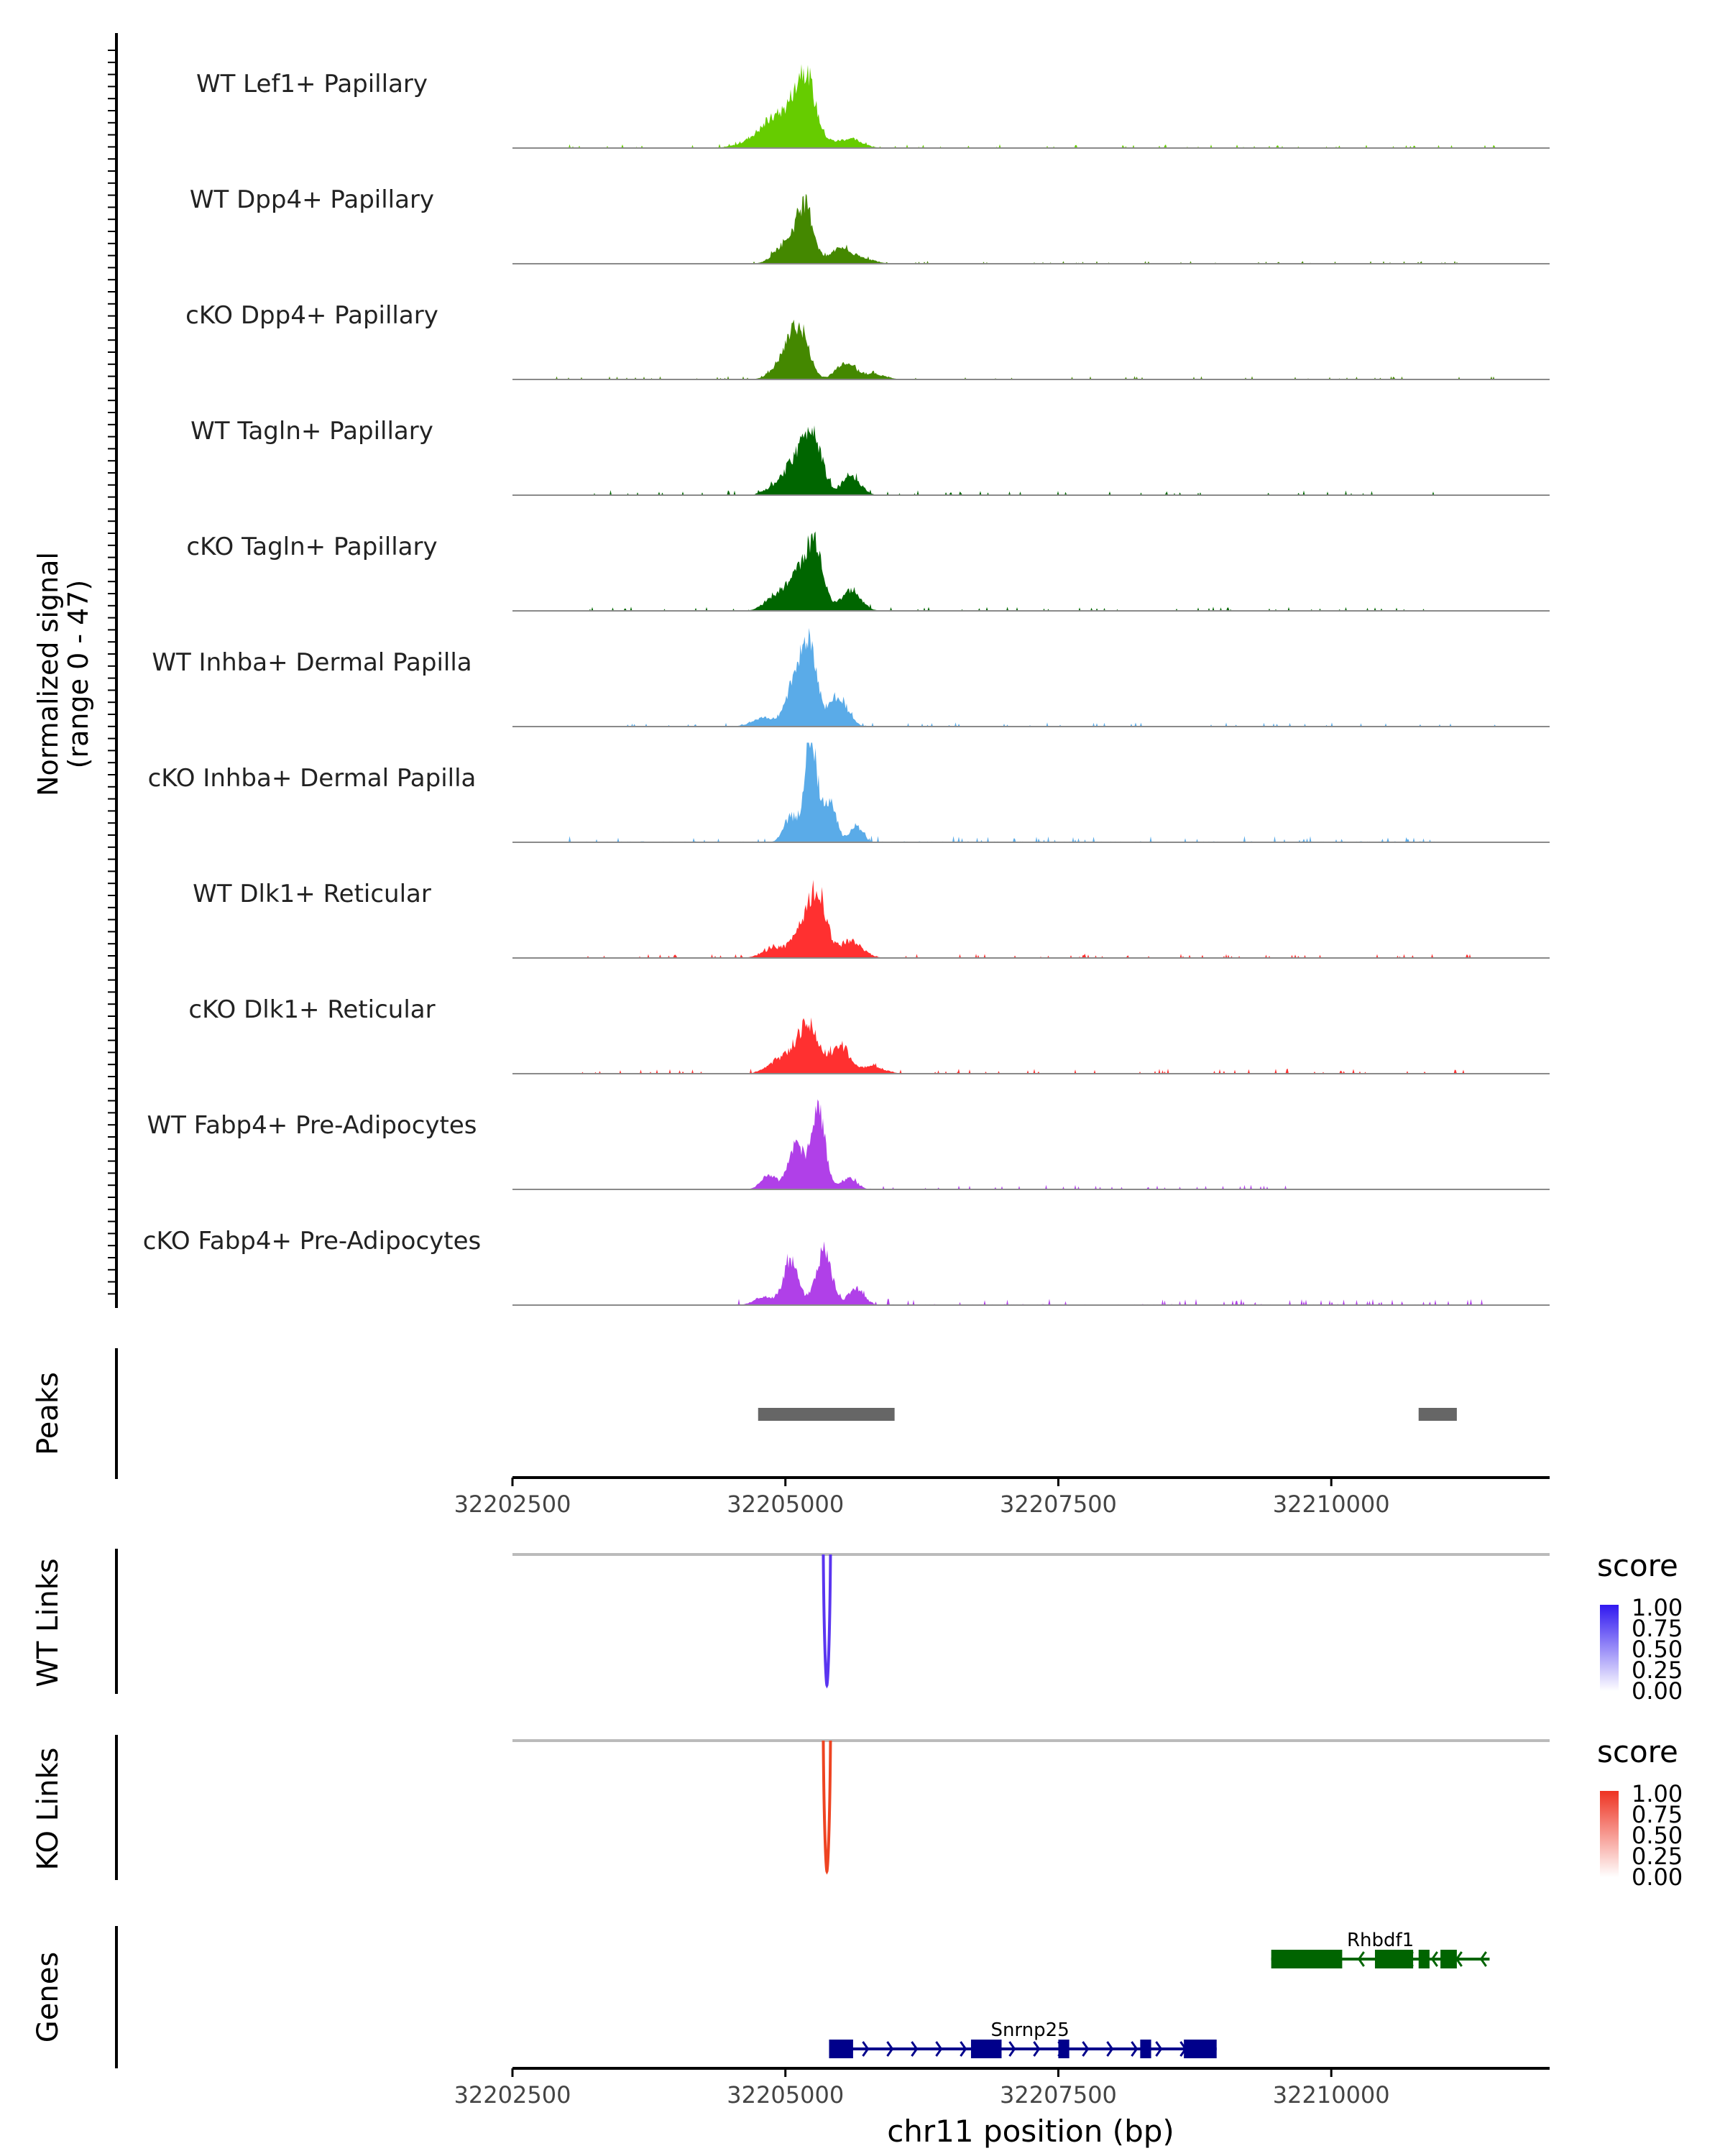 Image resolution: width=1725 pixels, height=2156 pixels. Describe the element at coordinates (112, 673) in the screenshot. I see `y-axis-ticks` at that location.